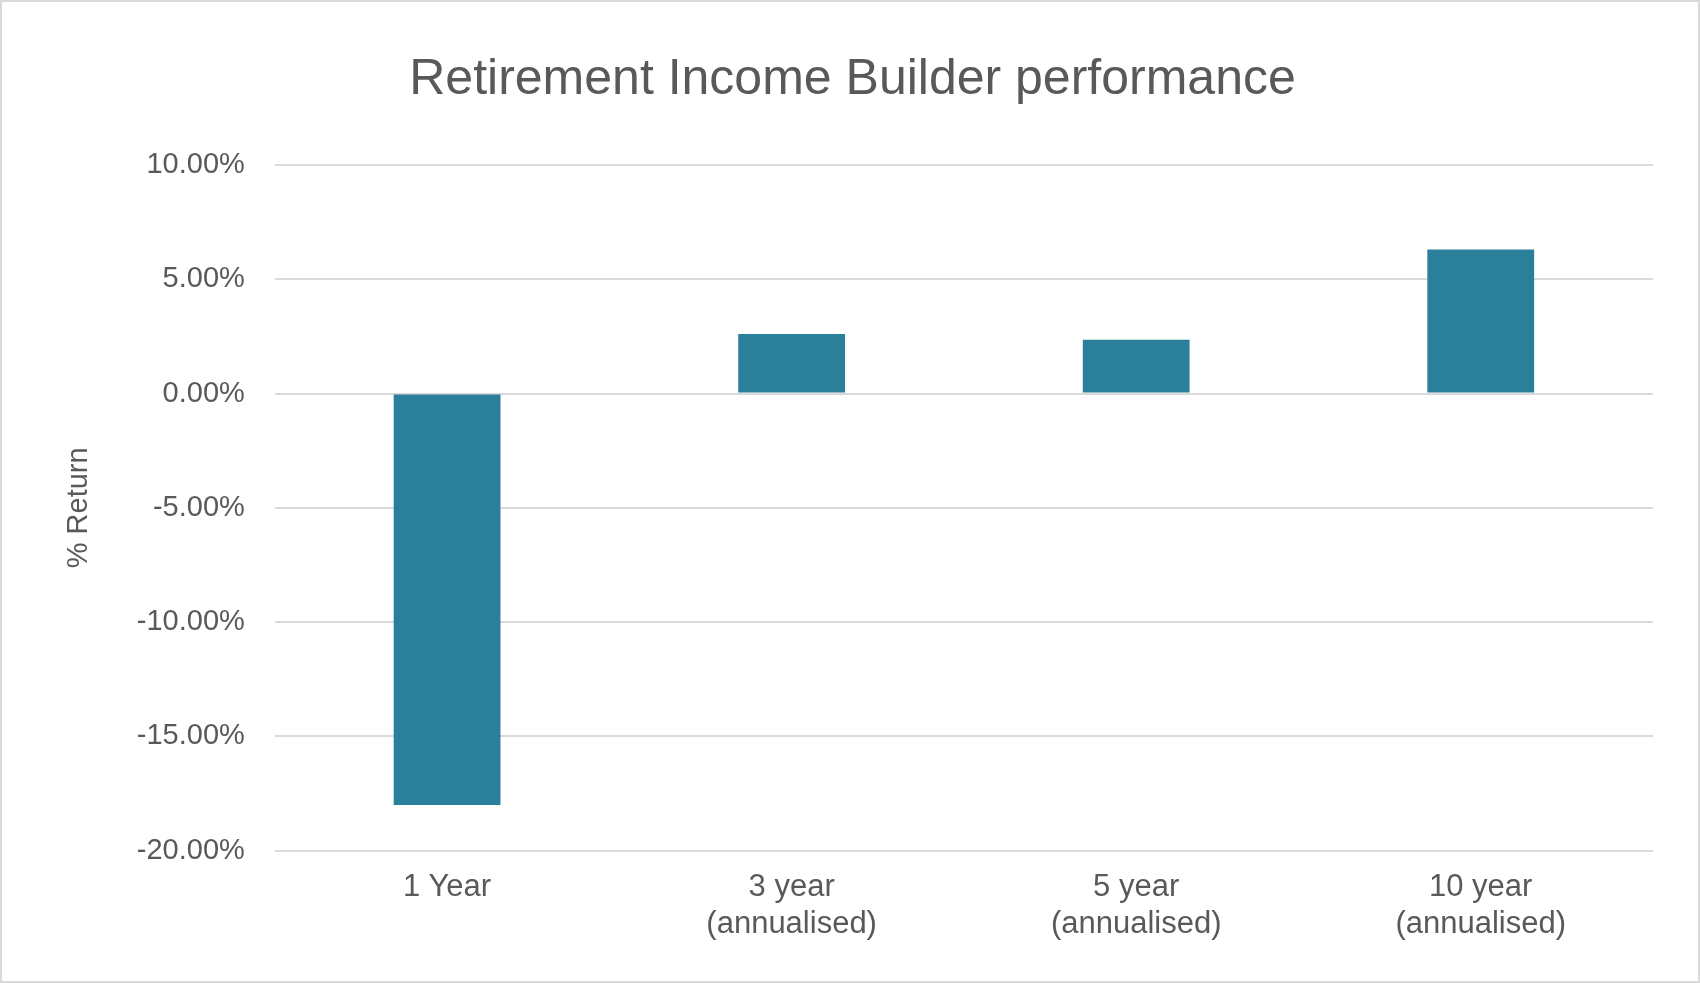 This screenshot has height=983, width=1700. What do you see at coordinates (1481, 903) in the screenshot?
I see `x-tick-label: 10 year (annualised)` at bounding box center [1481, 903].